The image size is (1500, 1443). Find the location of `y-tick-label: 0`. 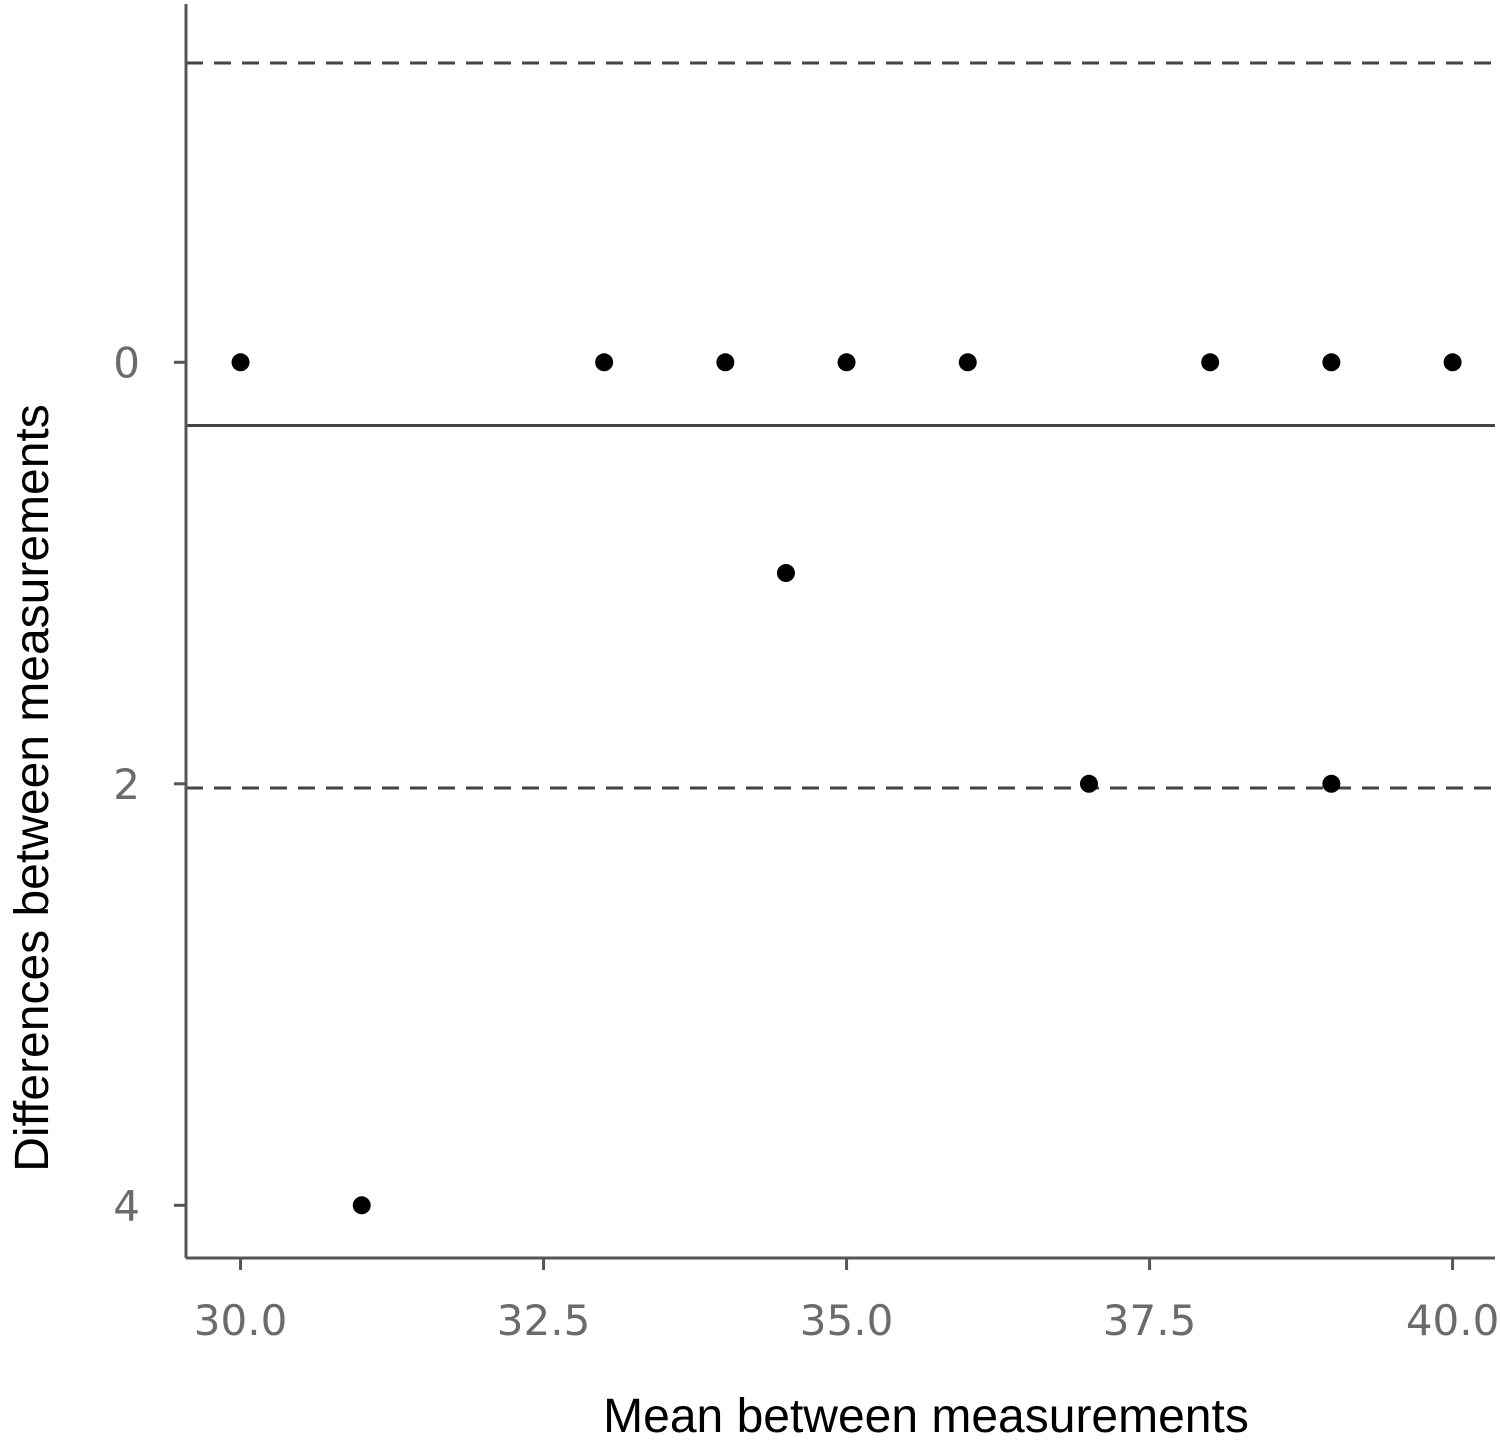

y-tick-label: 0 is located at coordinates (126, 362).